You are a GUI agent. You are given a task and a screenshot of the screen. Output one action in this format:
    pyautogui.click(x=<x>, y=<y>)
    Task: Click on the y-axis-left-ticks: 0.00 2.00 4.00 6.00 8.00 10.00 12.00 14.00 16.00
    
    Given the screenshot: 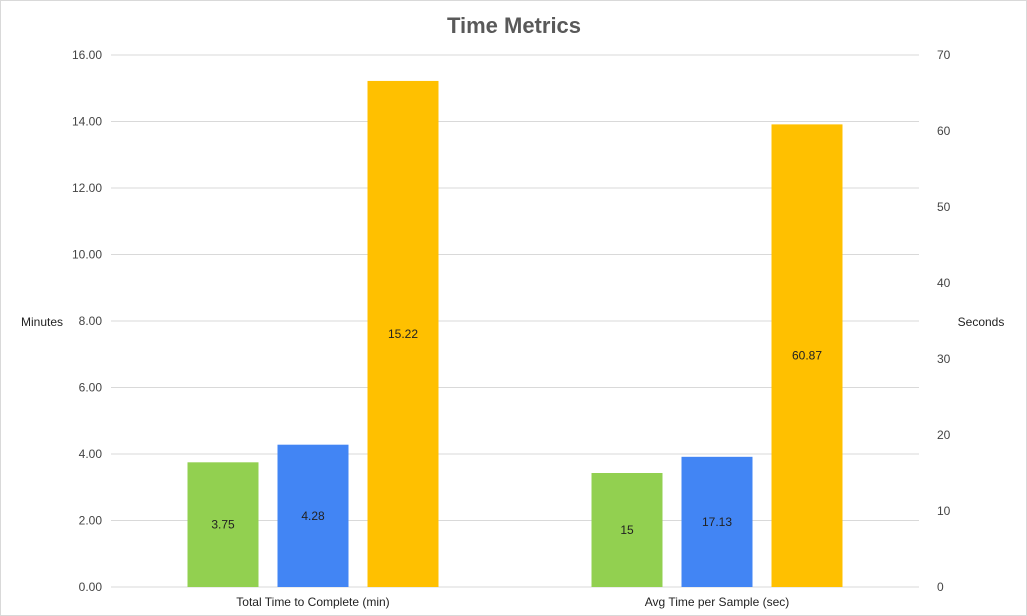 What is the action you would take?
    pyautogui.click(x=87, y=321)
    